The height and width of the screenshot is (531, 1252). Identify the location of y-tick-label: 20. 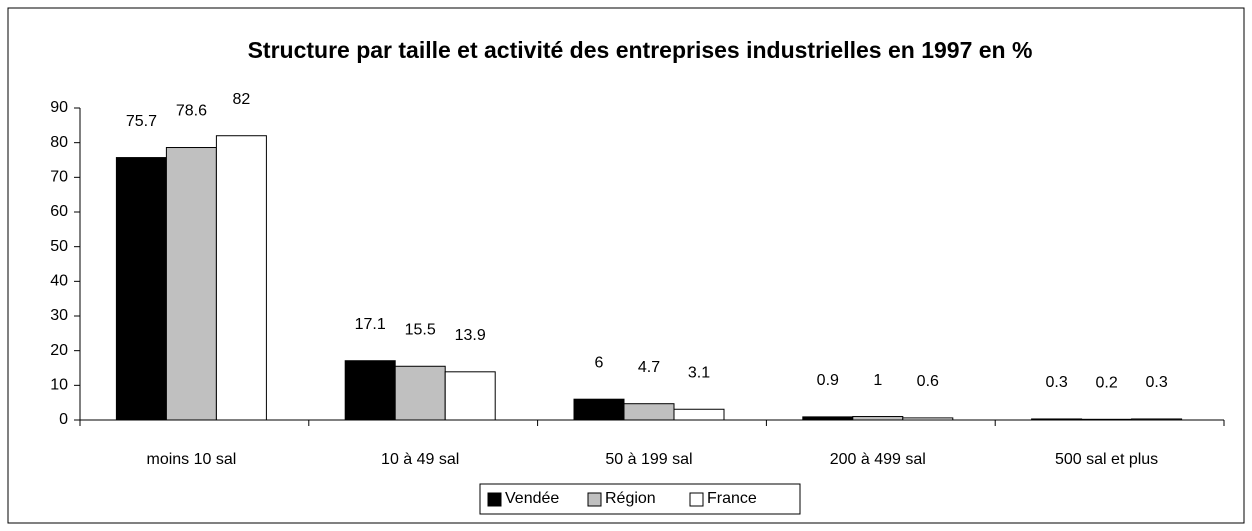
(59, 350).